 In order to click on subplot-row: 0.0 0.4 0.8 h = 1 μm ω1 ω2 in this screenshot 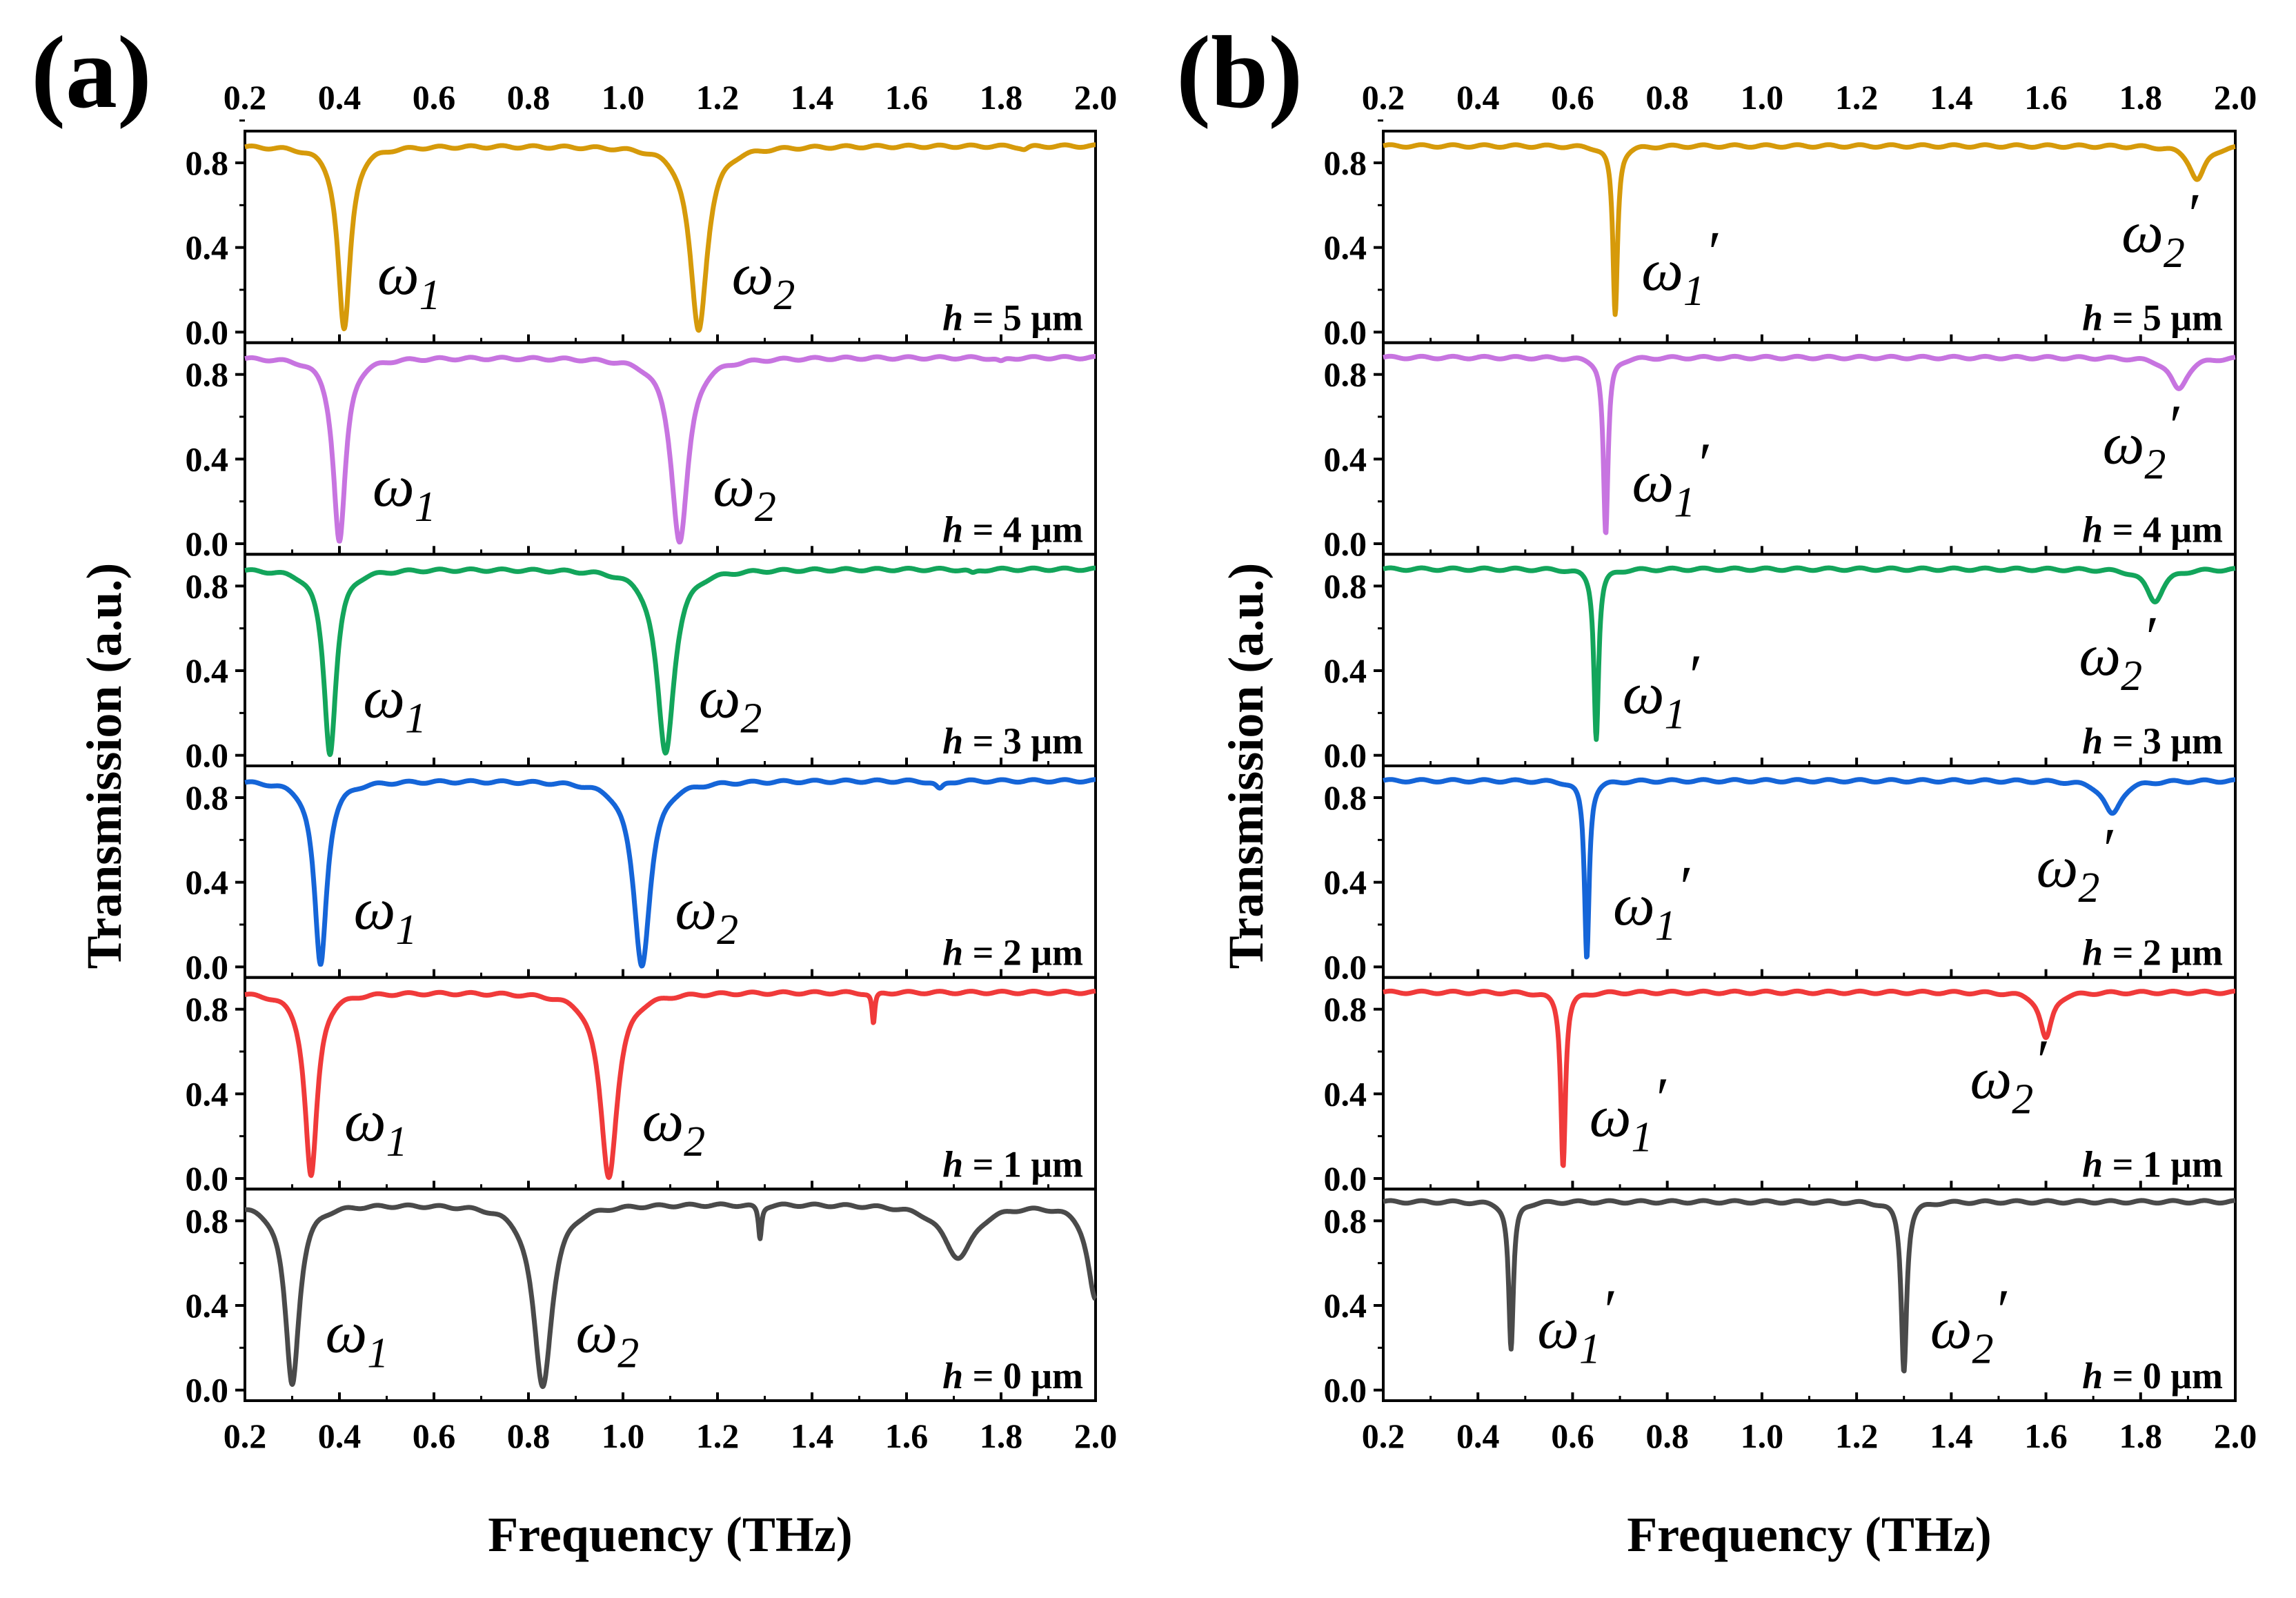, I will do `click(642, 1081)`.